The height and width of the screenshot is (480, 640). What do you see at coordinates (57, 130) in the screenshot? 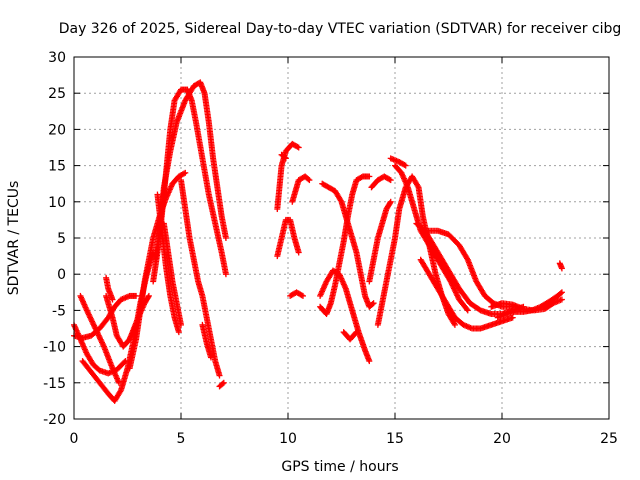
I see `y-tick-label: 20` at bounding box center [57, 130].